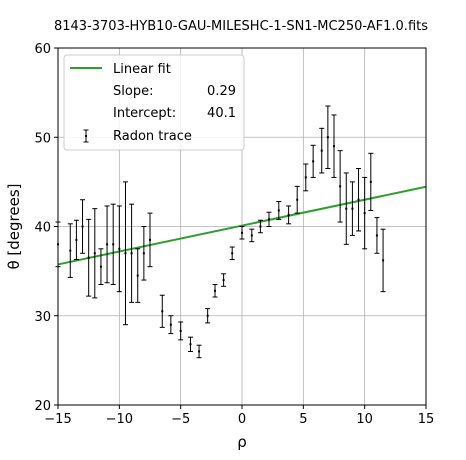  What do you see at coordinates (242, 419) in the screenshot?
I see `x-tick-label: 0` at bounding box center [242, 419].